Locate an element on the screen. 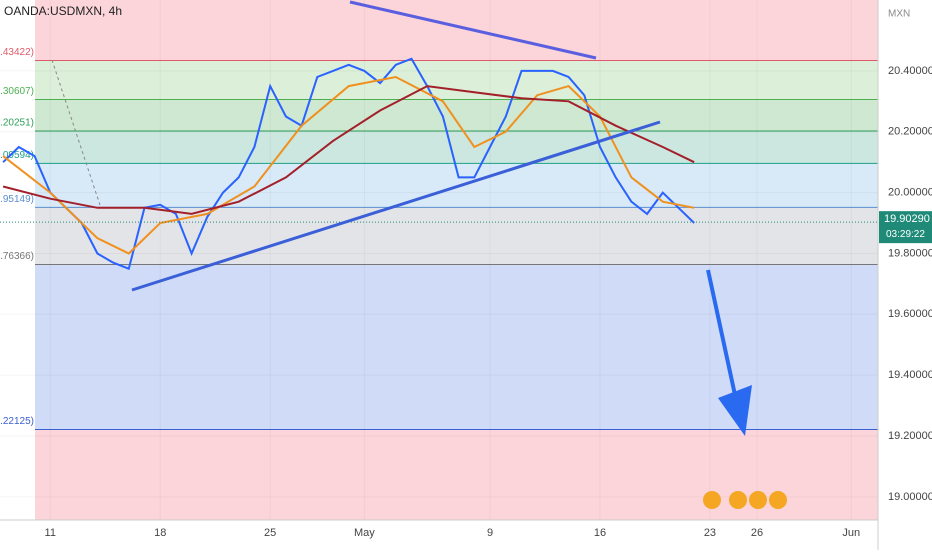 The width and height of the screenshot is (932, 555). x-tick-label: Jun is located at coordinates (851, 533).